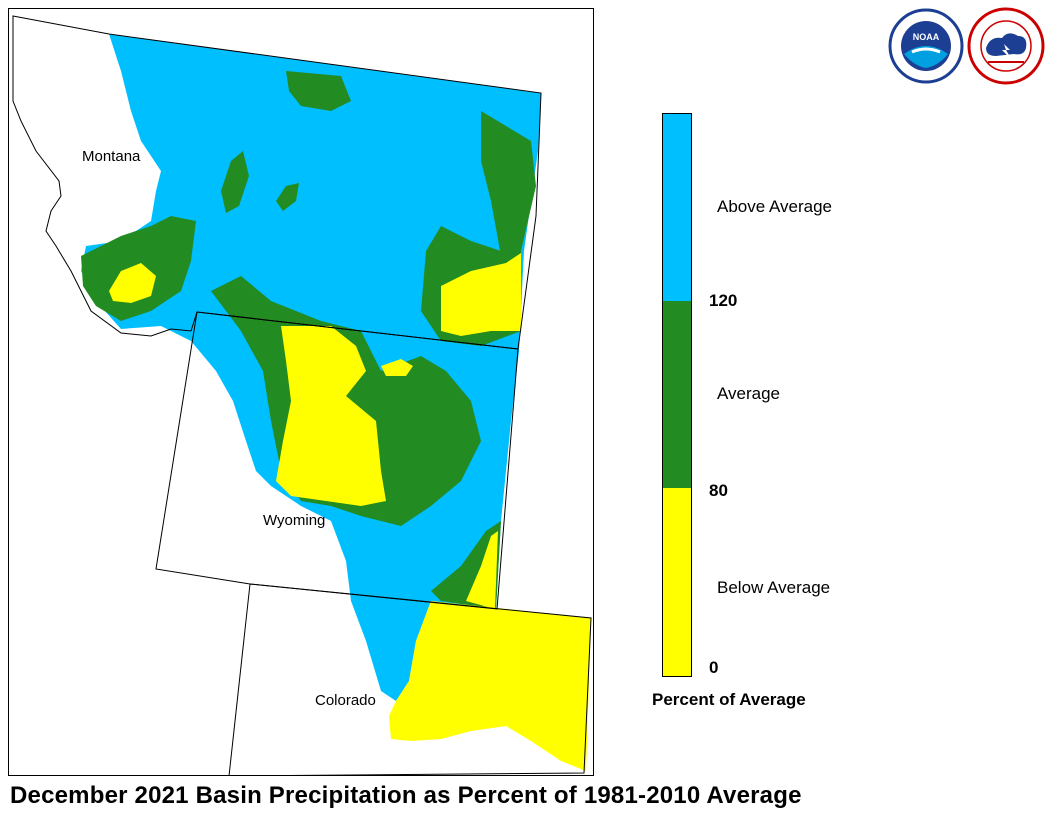  What do you see at coordinates (481, 294) in the screenshot?
I see `below-average-region-east` at bounding box center [481, 294].